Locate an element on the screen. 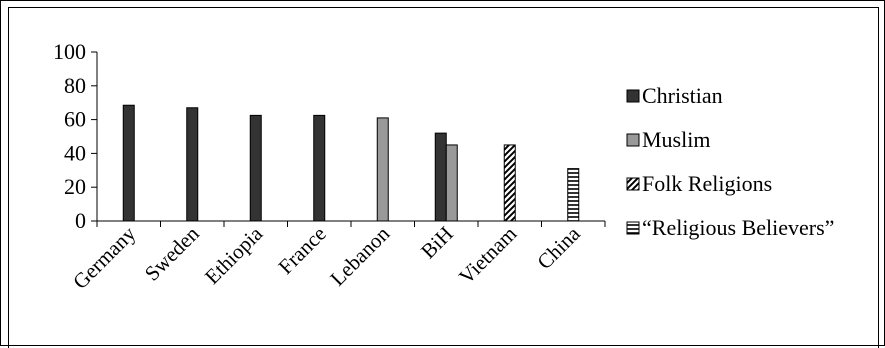 Image resolution: width=885 pixels, height=348 pixels. category-label: Ethiopia is located at coordinates (234, 255).